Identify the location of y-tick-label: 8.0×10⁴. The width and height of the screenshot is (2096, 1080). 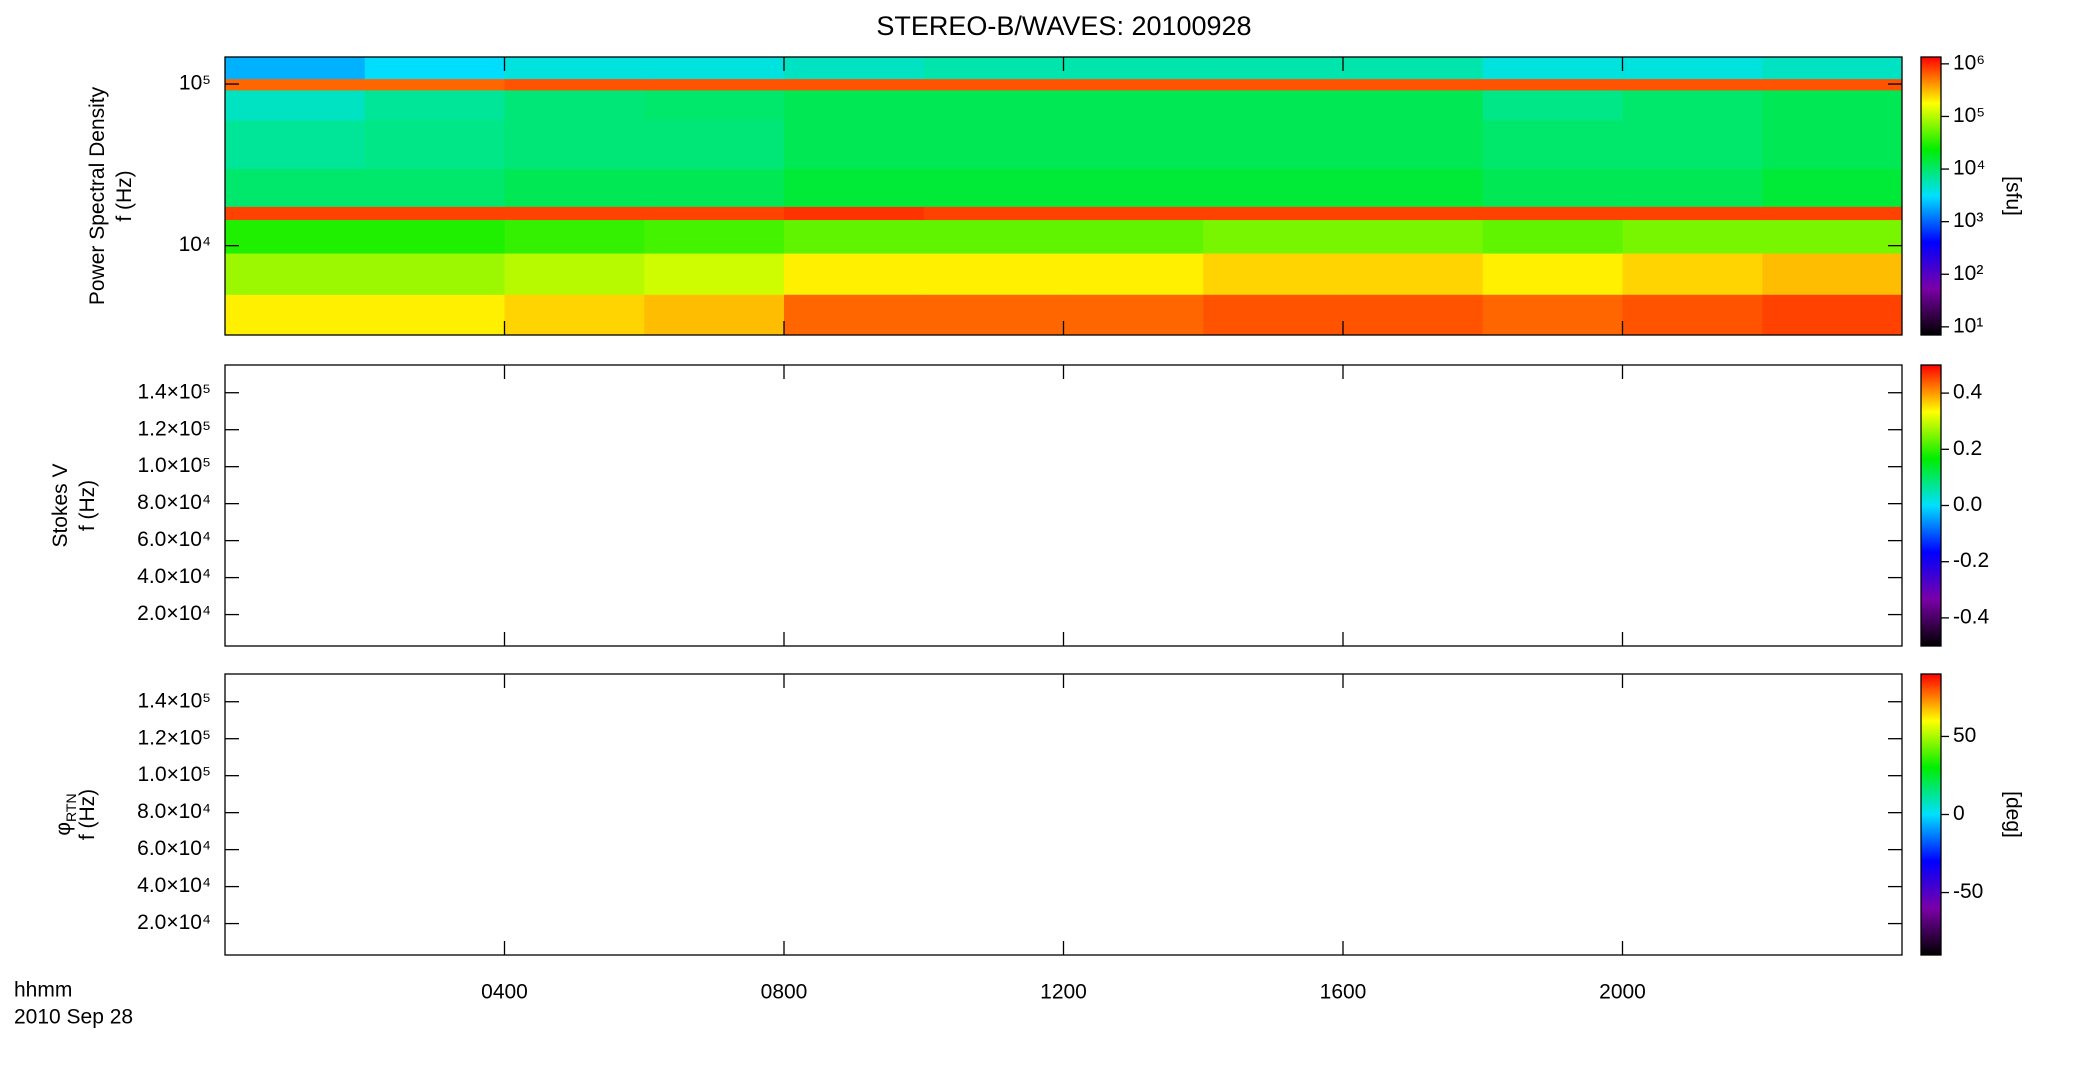
(174, 502).